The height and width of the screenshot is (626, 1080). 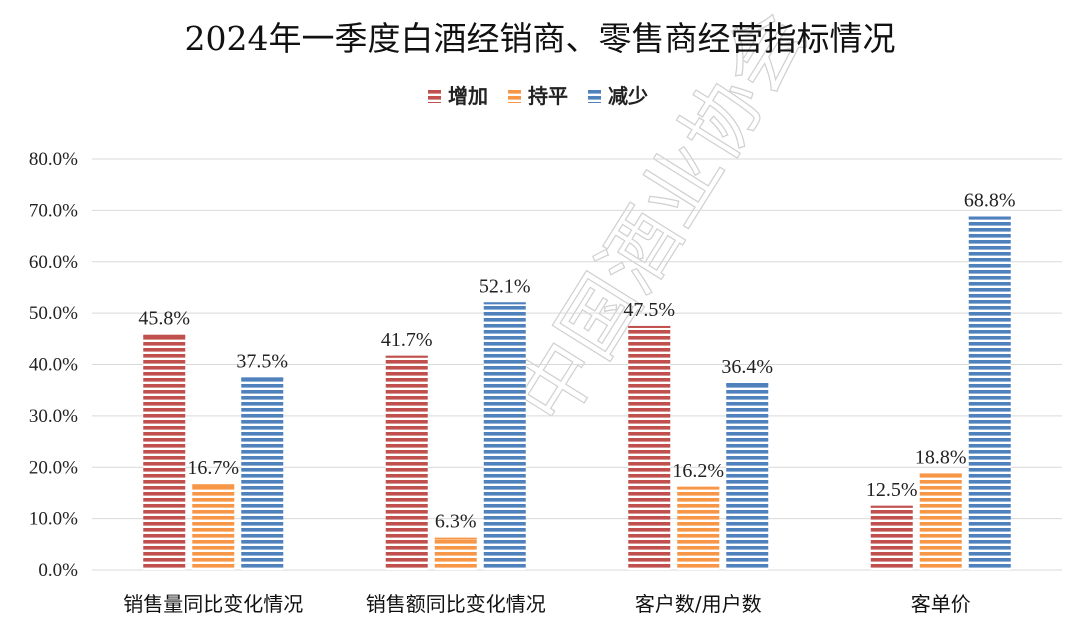 I want to click on y-tick-label: 10.0%, so click(x=53, y=519).